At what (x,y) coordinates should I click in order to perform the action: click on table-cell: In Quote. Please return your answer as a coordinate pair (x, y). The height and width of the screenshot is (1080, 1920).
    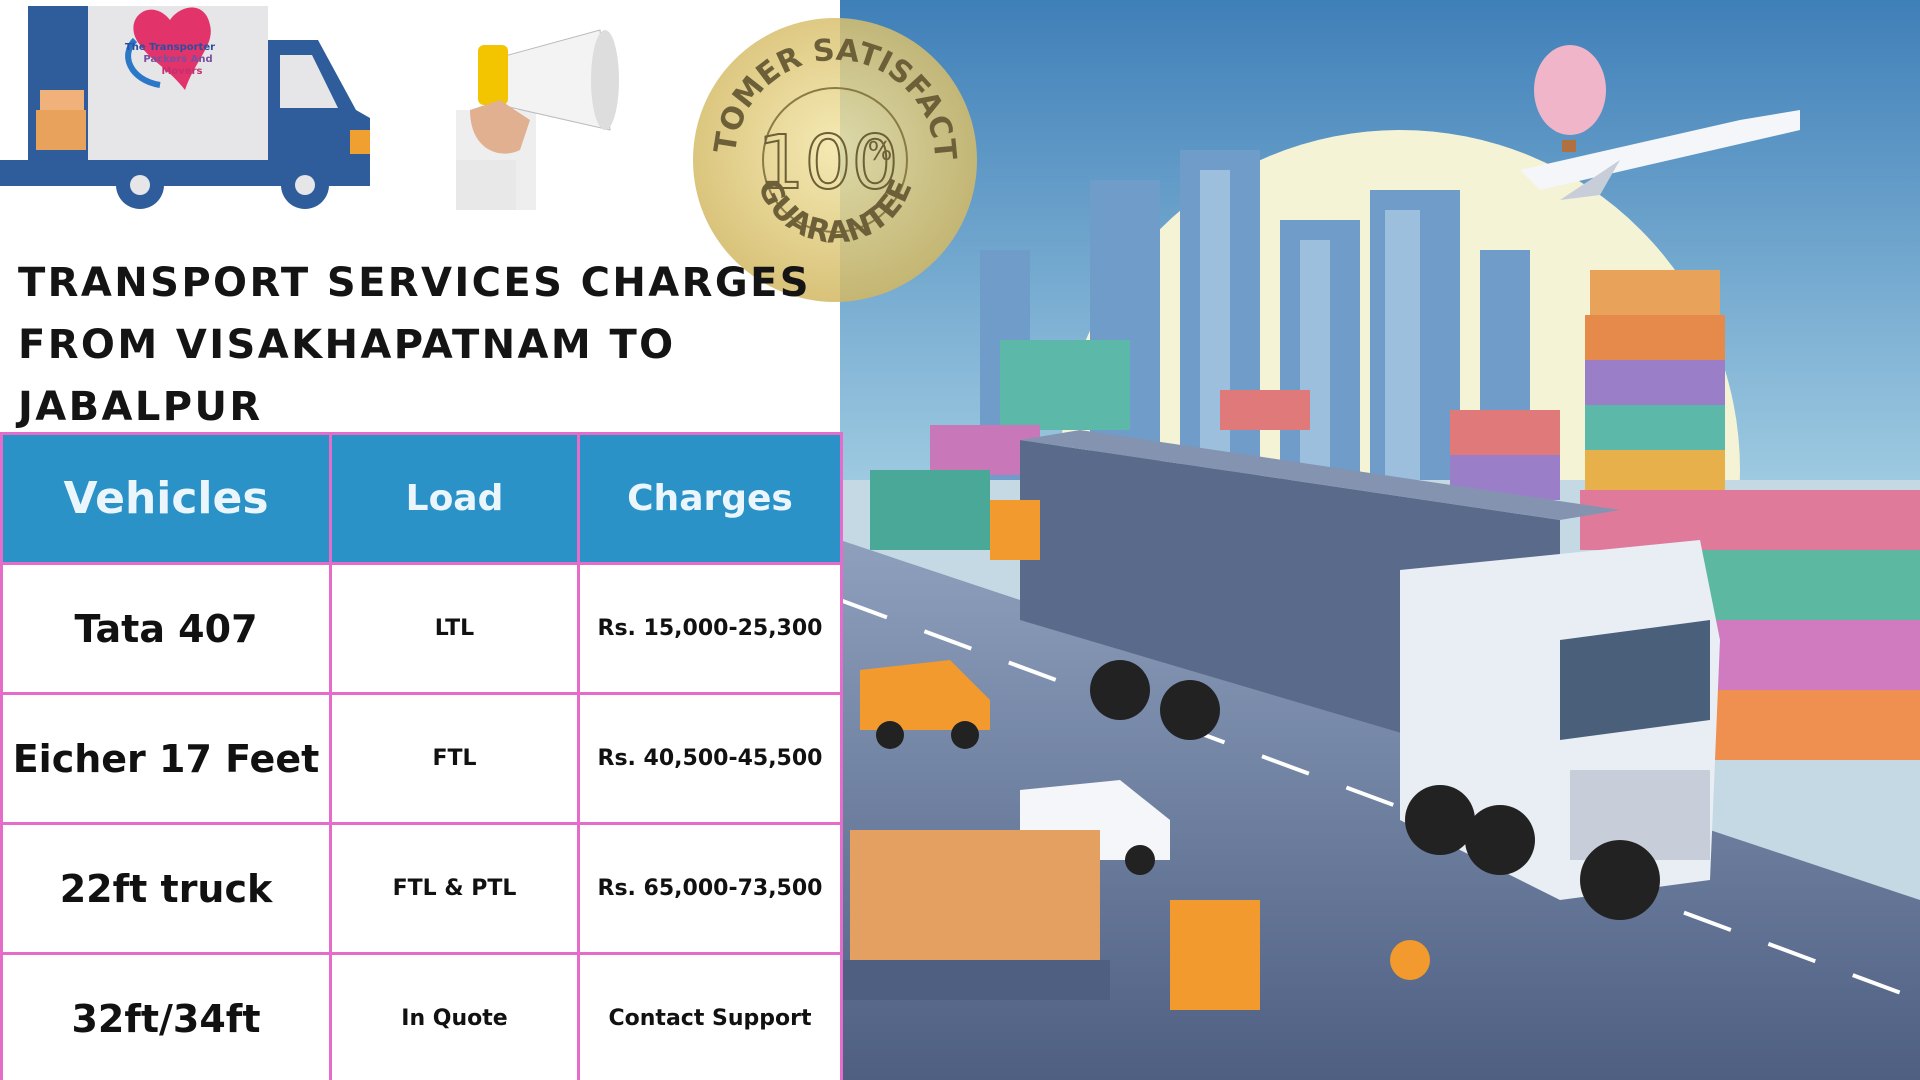
    Looking at the image, I should click on (454, 1016).